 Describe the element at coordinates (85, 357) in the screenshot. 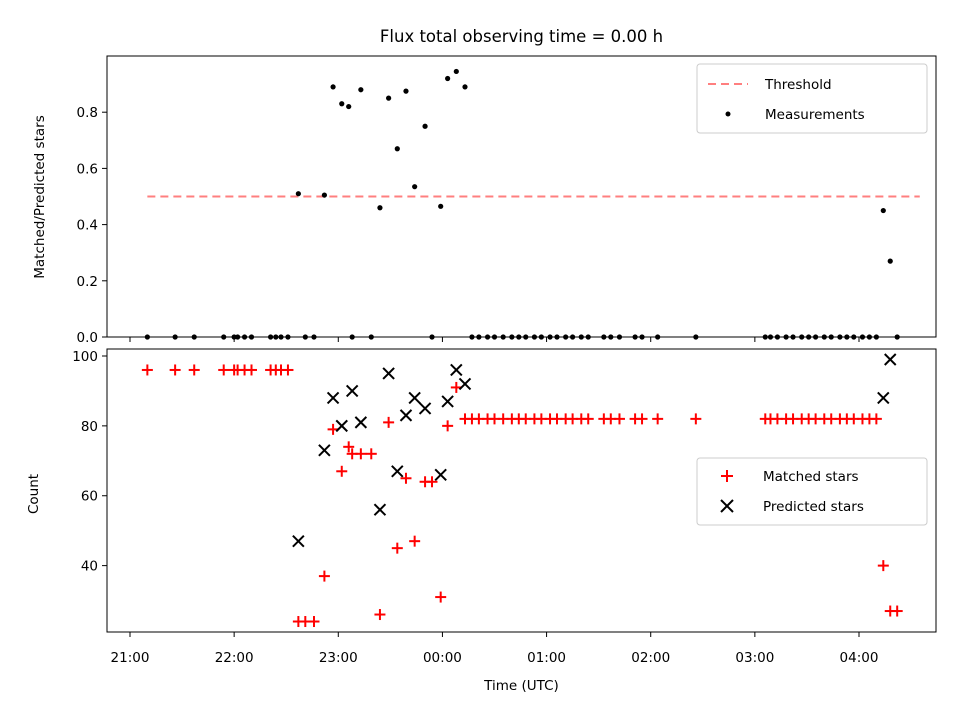

I see `bottom-y-tick-label: 100` at that location.